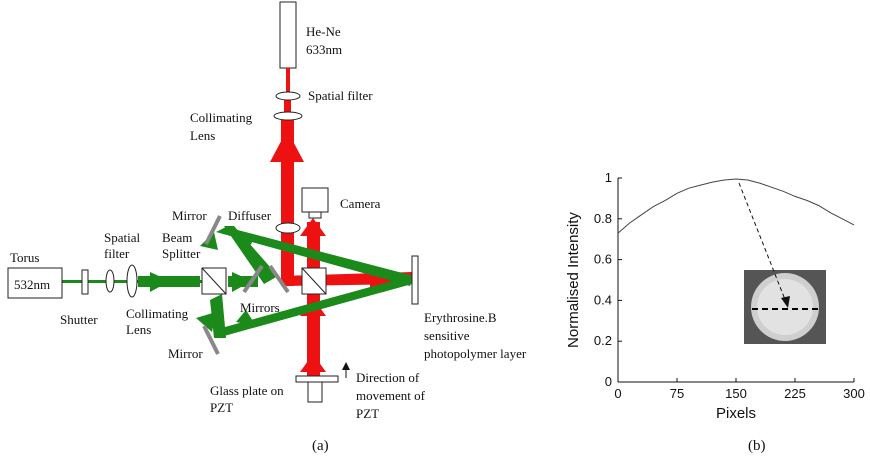 The width and height of the screenshot is (870, 466). Describe the element at coordinates (360, 203) in the screenshot. I see `camera-label: Camera` at that location.